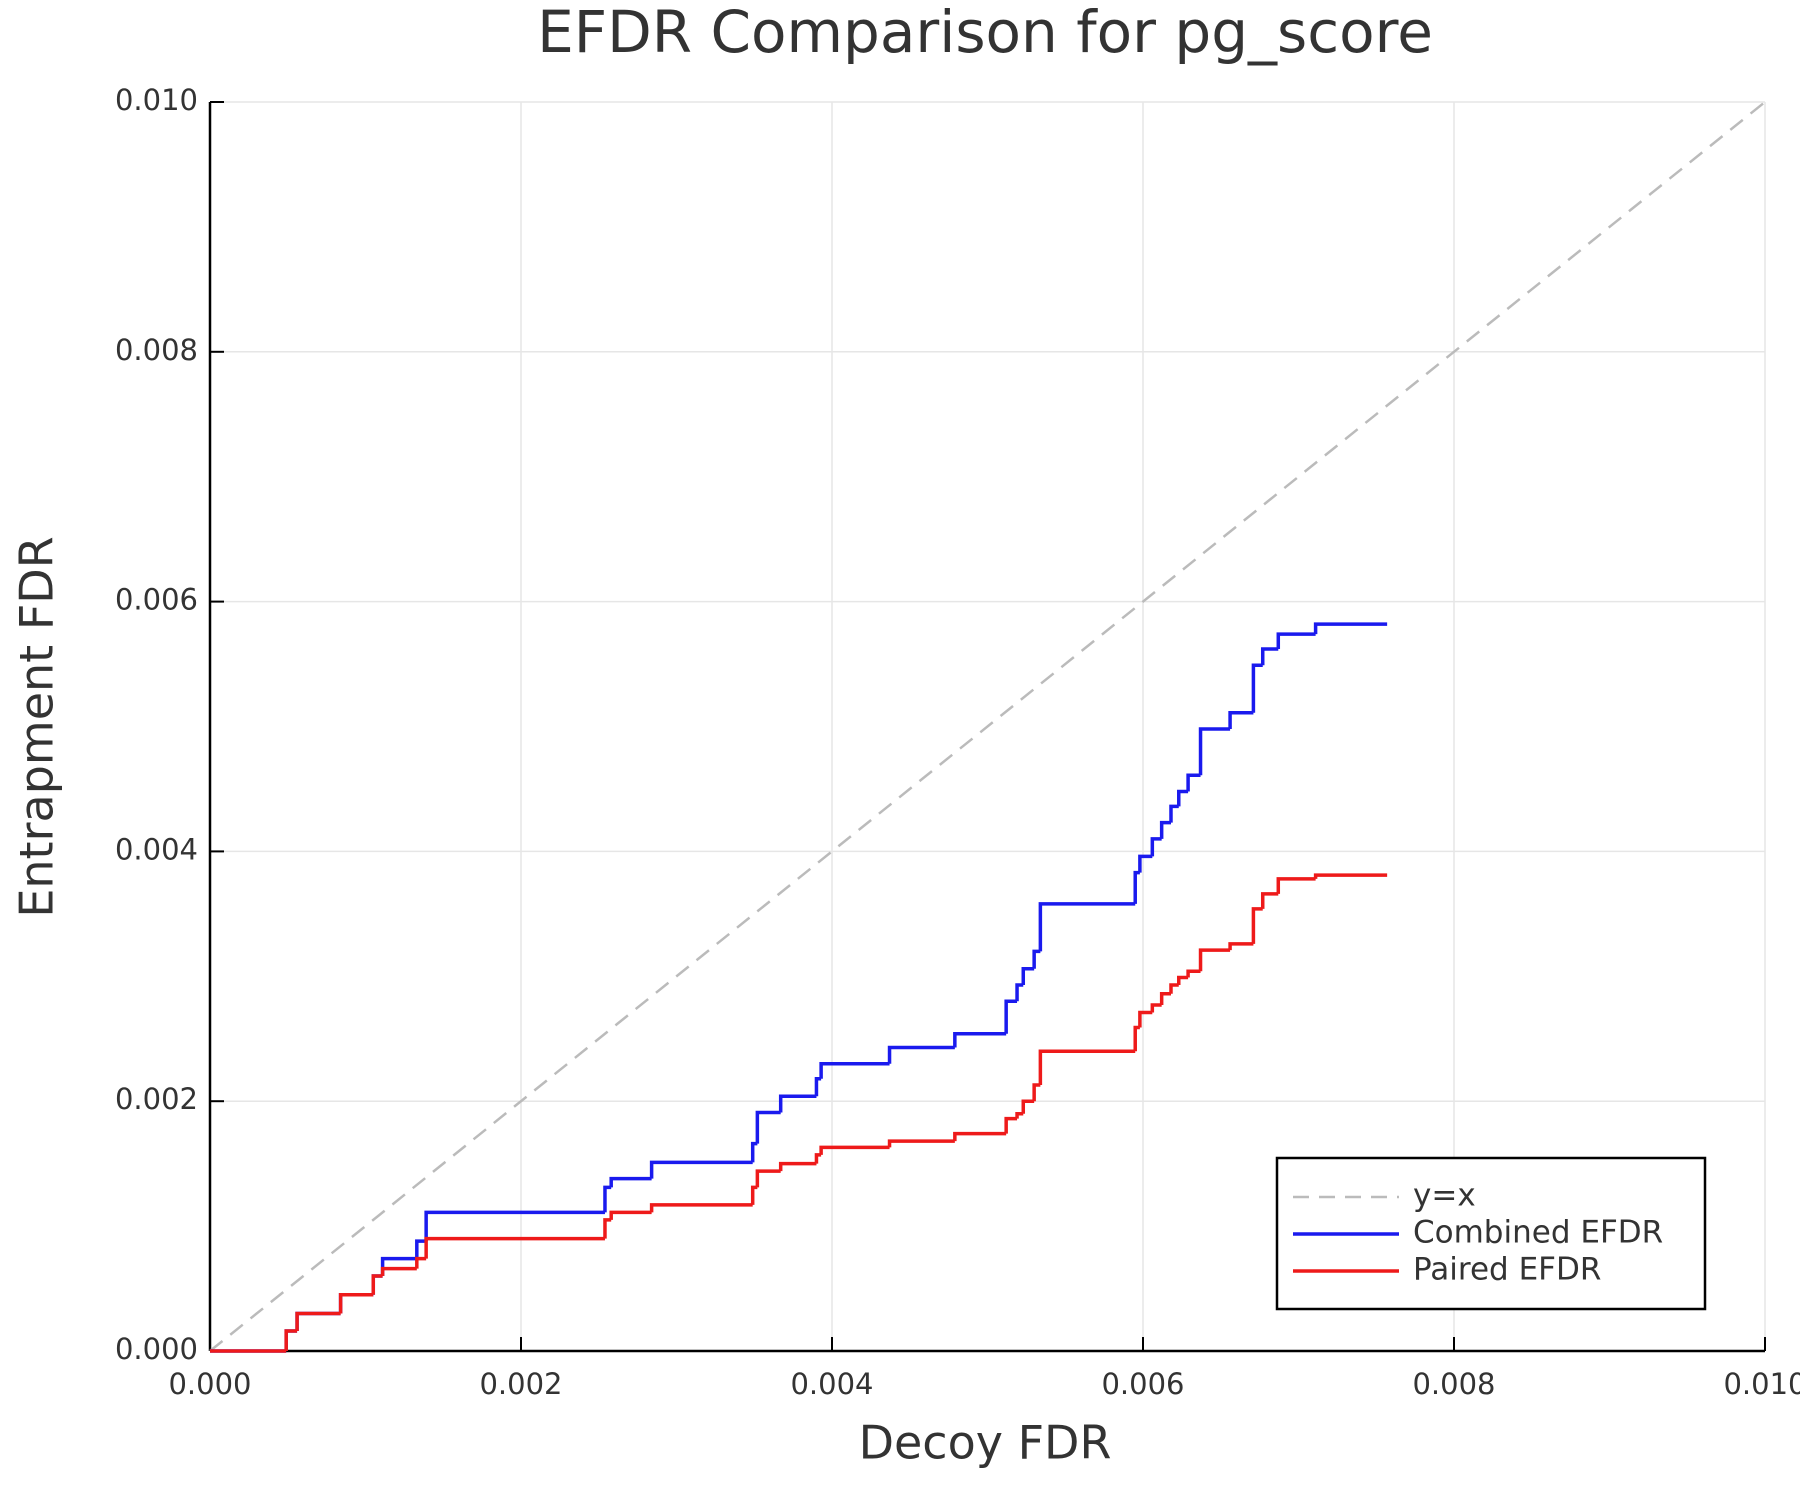 The width and height of the screenshot is (1800, 1504). Describe the element at coordinates (156, 350) in the screenshot. I see `y-tick-label: 0.008` at that location.